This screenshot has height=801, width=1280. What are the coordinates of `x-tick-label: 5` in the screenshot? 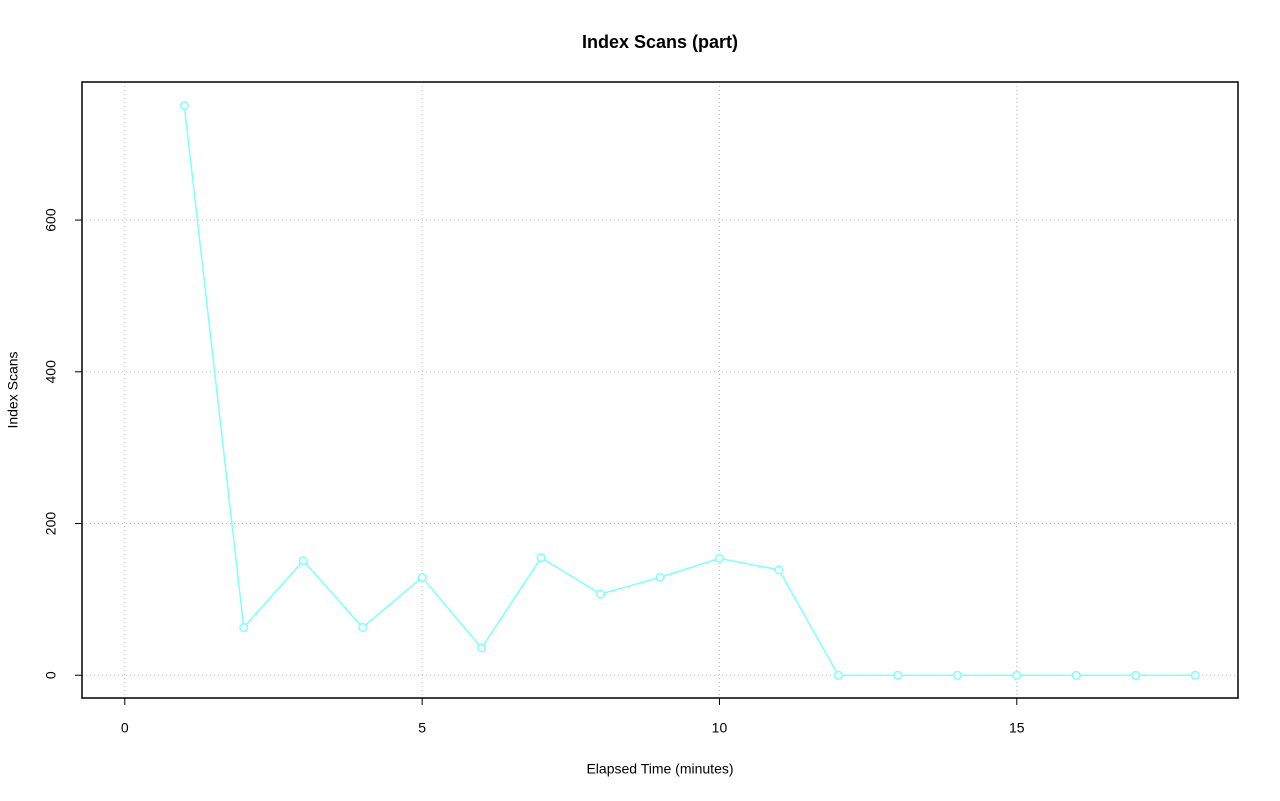 It's located at (422, 728).